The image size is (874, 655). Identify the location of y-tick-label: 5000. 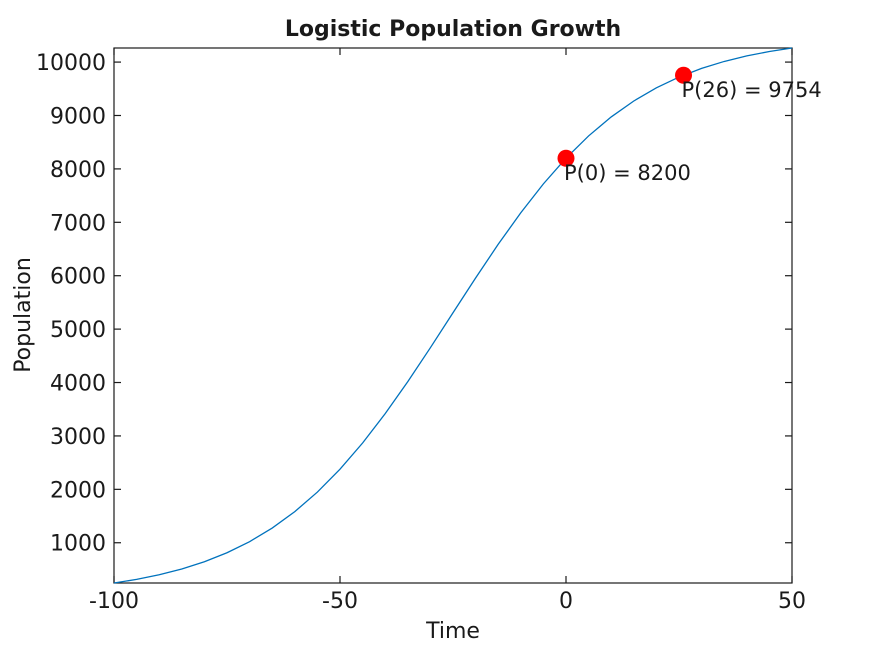
(78, 330).